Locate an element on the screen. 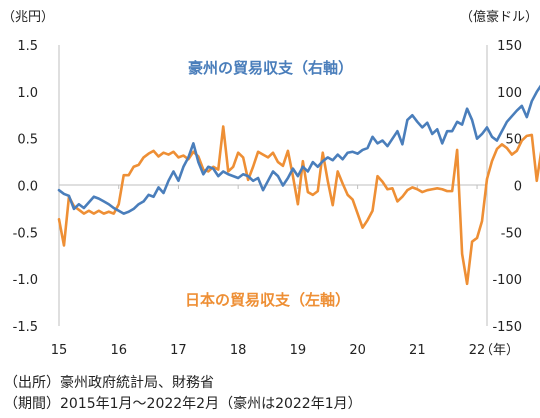 The image size is (540, 418). right-tick-label: -150 is located at coordinates (507, 327).